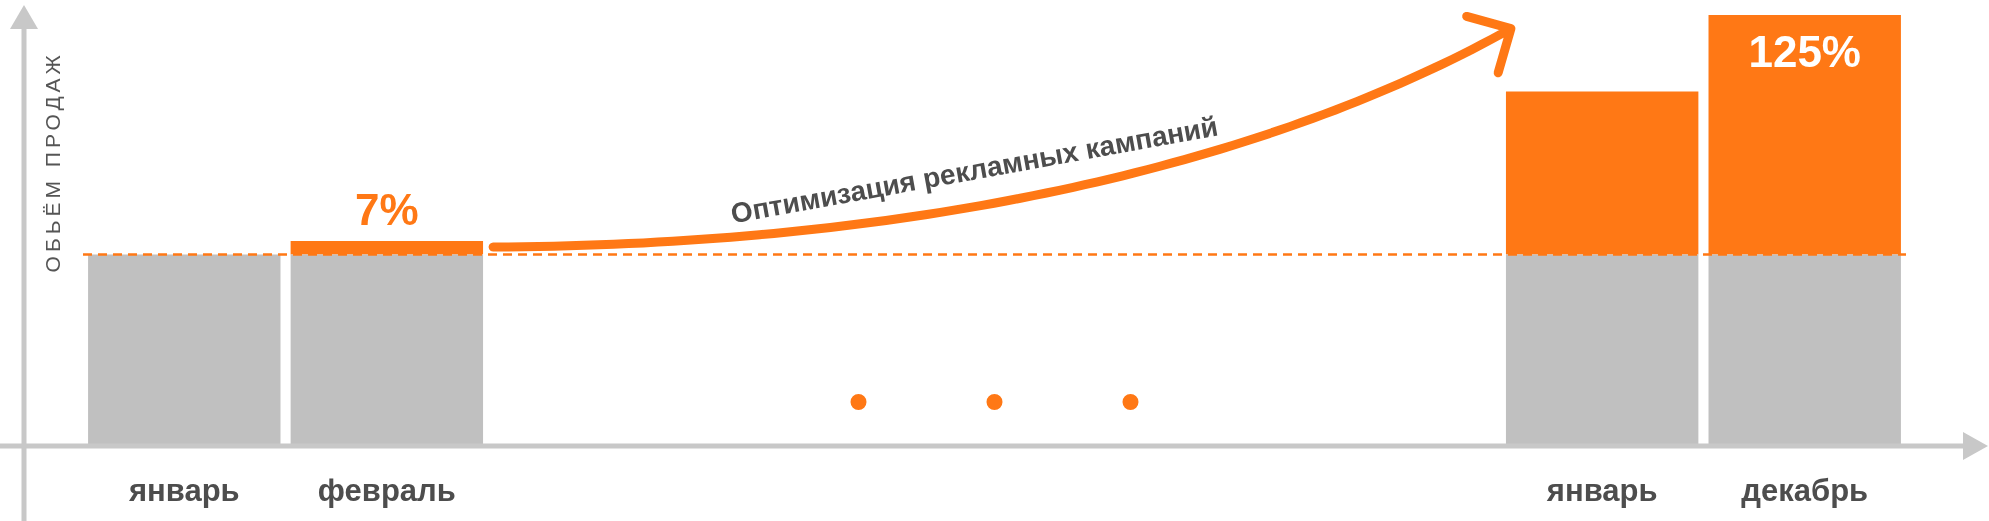 Image resolution: width=1989 pixels, height=521 pixels. I want to click on y-axis-title: ОБЬЁМ ПРОДАЖ, so click(52, 162).